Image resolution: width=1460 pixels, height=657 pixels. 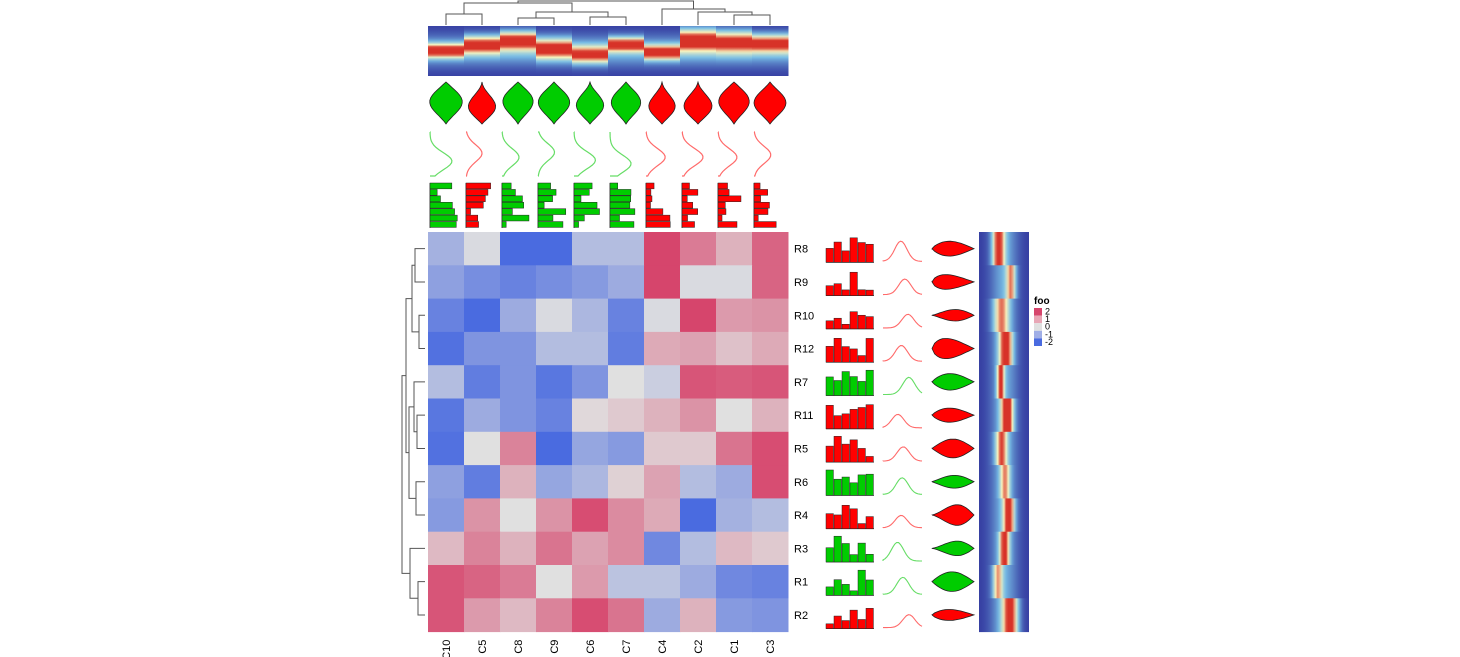 What do you see at coordinates (518, 315) in the screenshot?
I see `heatmap-cell-R10-C8` at bounding box center [518, 315].